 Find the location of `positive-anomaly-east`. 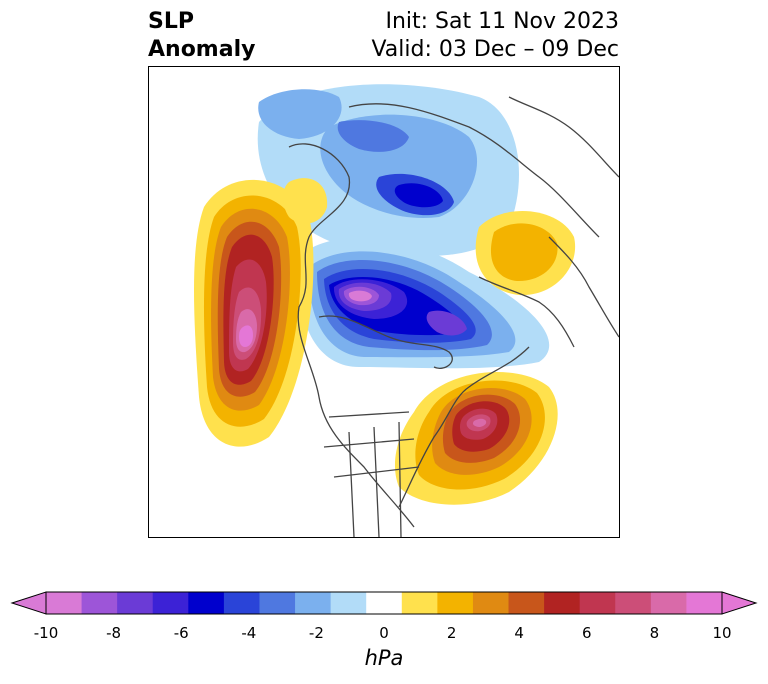

positive-anomaly-east is located at coordinates (476, 438).